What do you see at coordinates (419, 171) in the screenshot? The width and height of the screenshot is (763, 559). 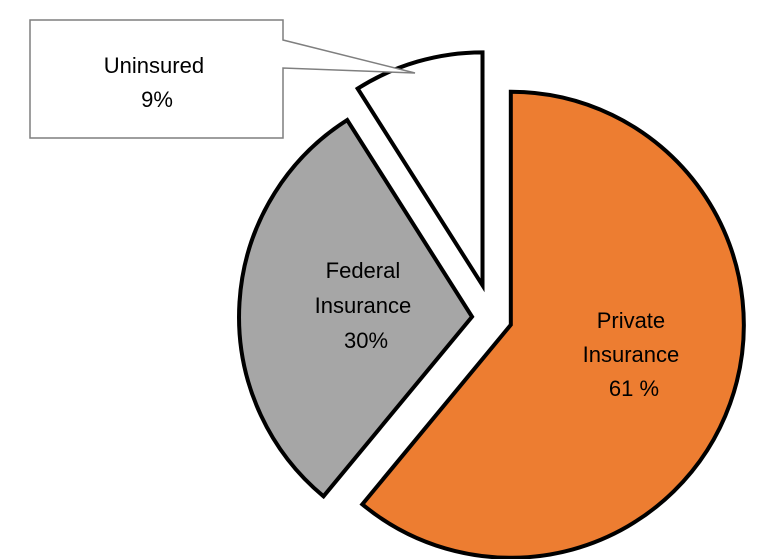 I see `pie-slice-uninsured` at bounding box center [419, 171].